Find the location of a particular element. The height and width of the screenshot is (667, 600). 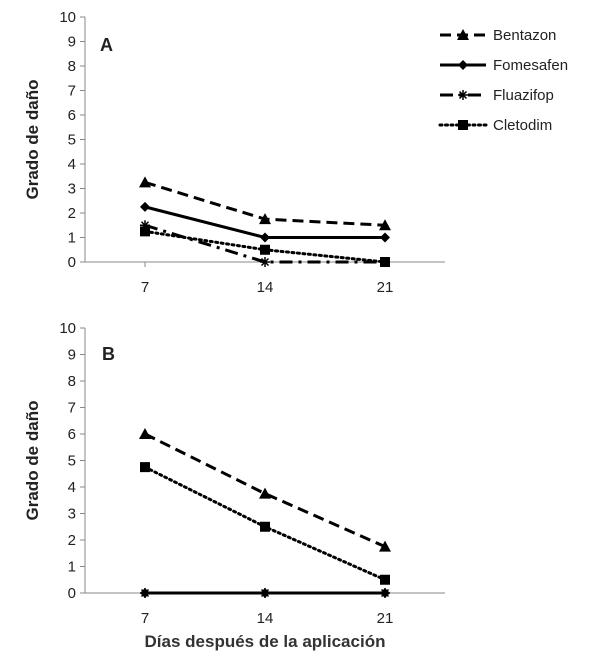

legend-label: Fomesafen is located at coordinates (530, 65).